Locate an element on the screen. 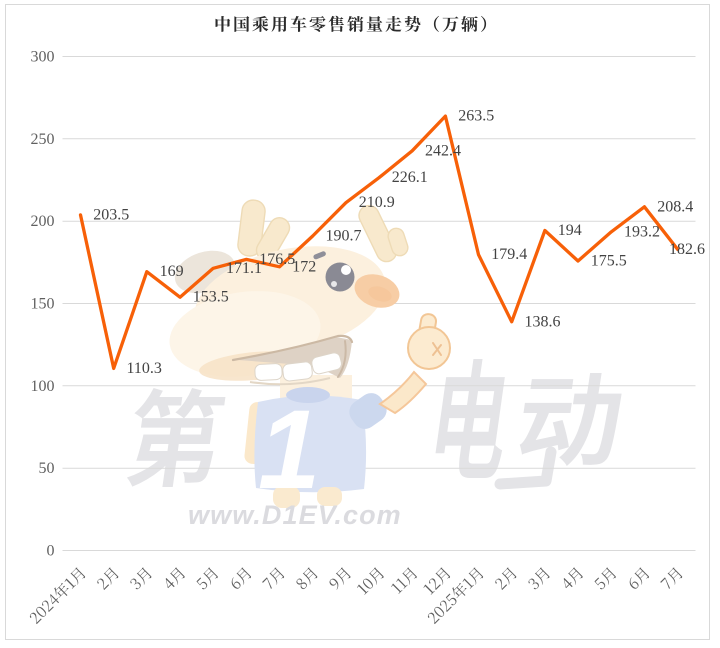 This screenshot has height=648, width=720. svg-text: 171.1 is located at coordinates (244, 268).